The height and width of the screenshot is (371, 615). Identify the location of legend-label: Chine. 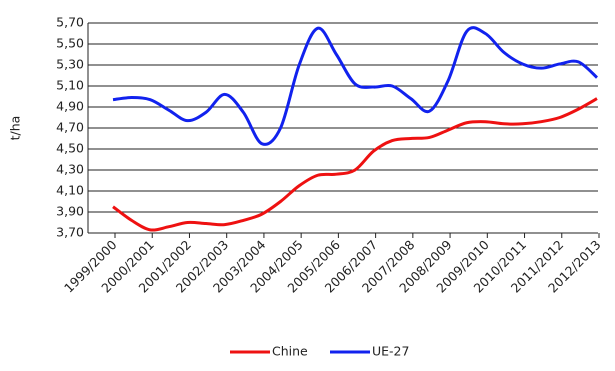
(290, 351).